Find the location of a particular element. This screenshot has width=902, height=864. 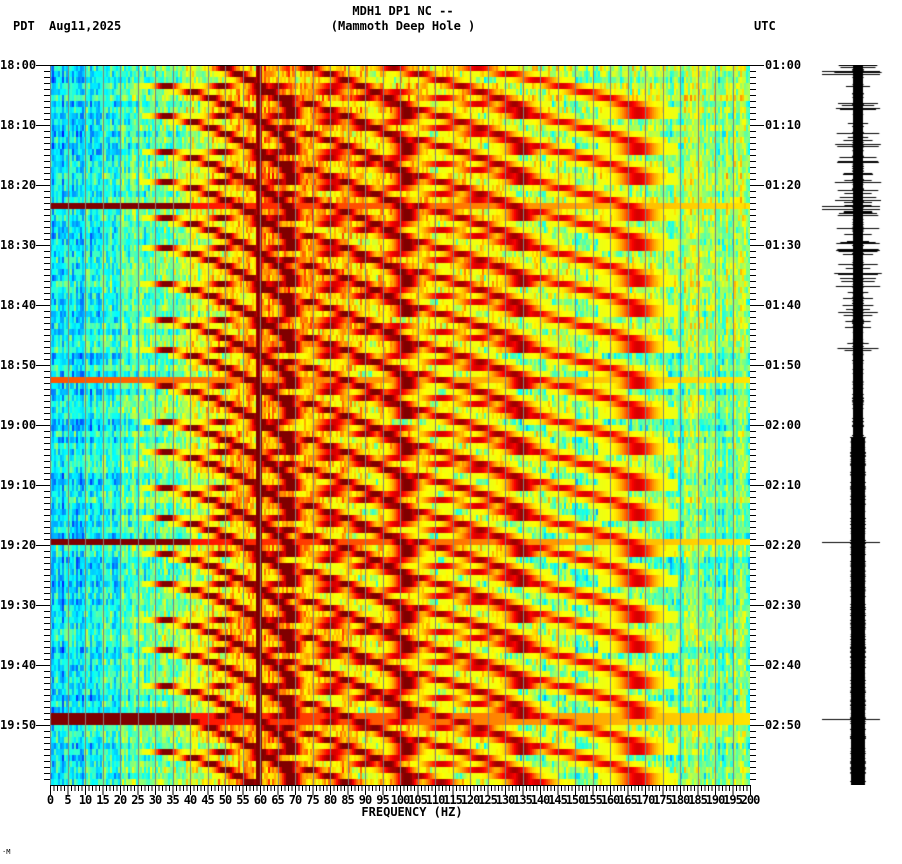

x-tick-label: 50 is located at coordinates (225, 800).